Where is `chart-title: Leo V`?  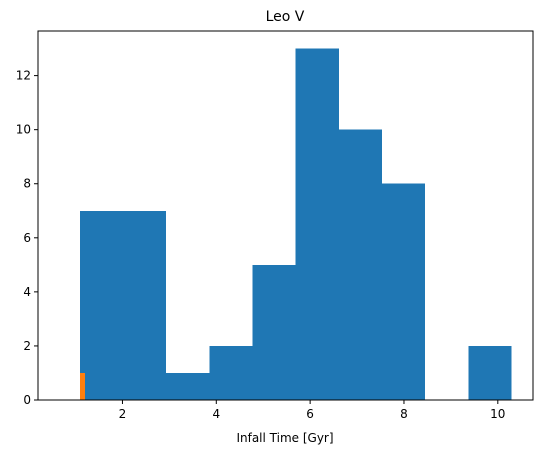
chart-title: Leo V is located at coordinates (285, 17).